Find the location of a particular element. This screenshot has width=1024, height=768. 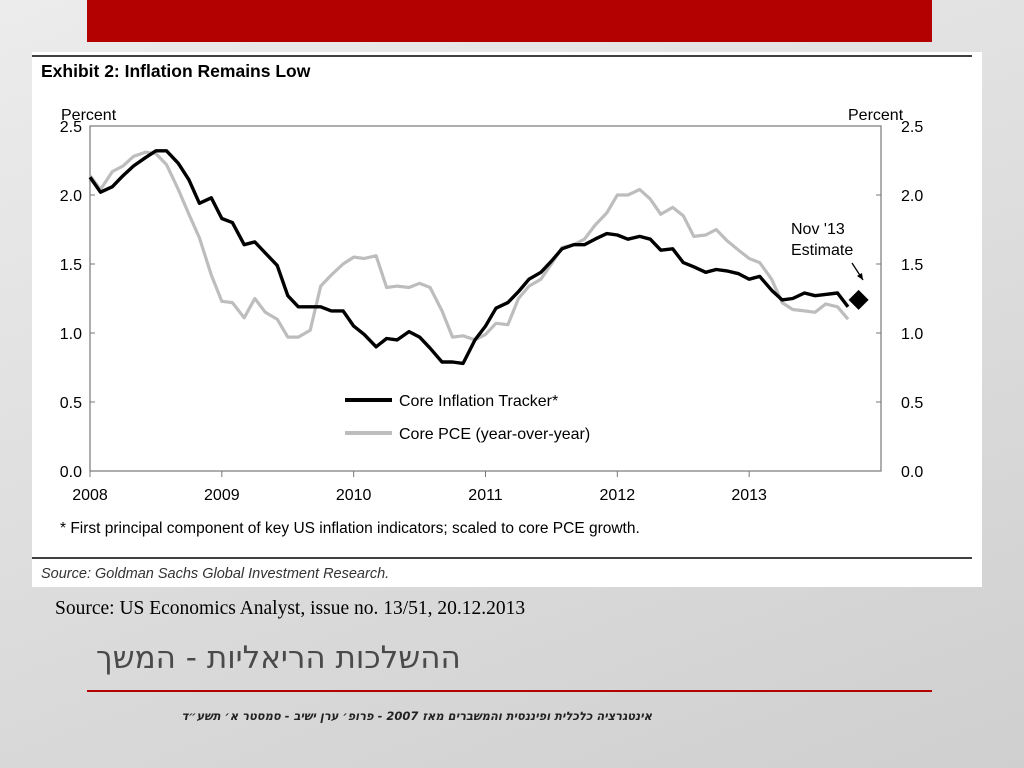

right-y-tick-label: 1.5 is located at coordinates (912, 265).